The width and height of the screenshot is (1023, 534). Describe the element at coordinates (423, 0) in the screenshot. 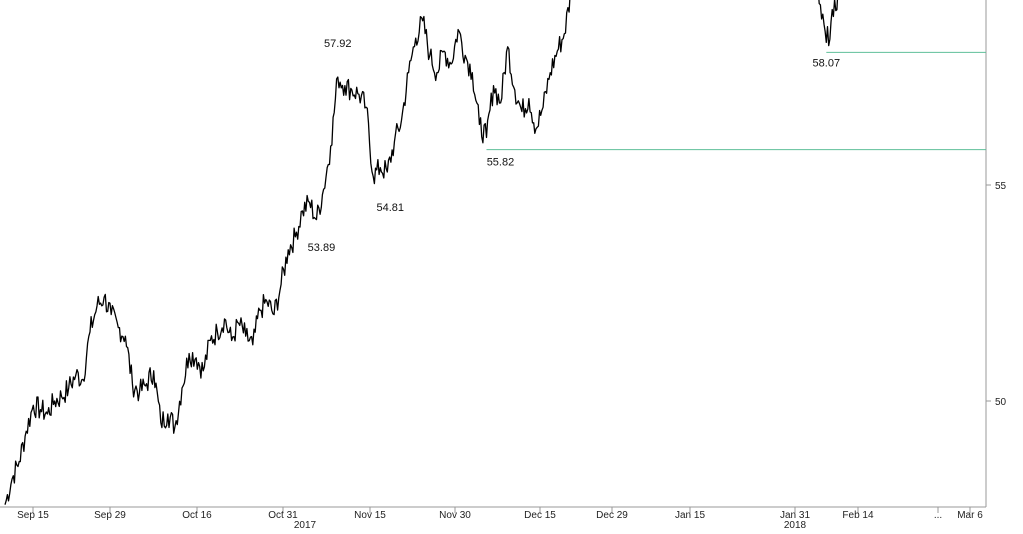

I see `annotation-label: 59.05` at that location.